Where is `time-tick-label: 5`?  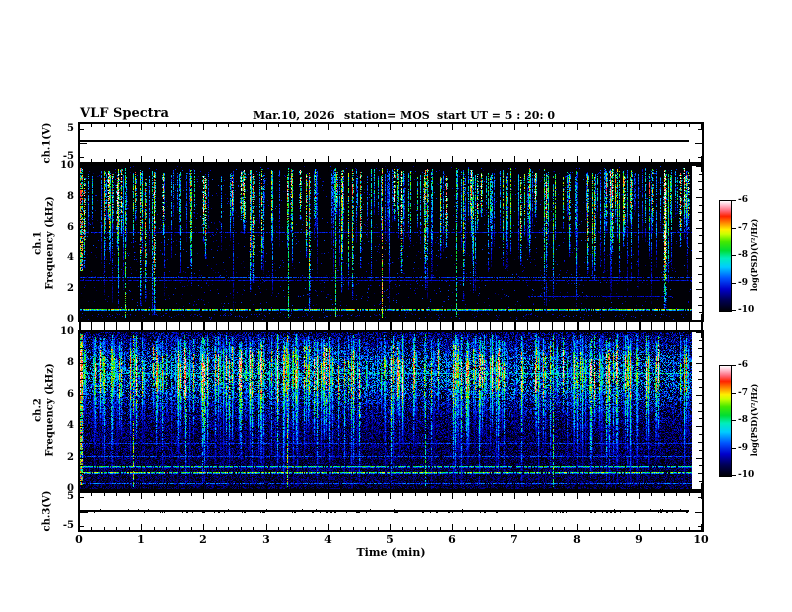 time-tick-label: 5 is located at coordinates (390, 539).